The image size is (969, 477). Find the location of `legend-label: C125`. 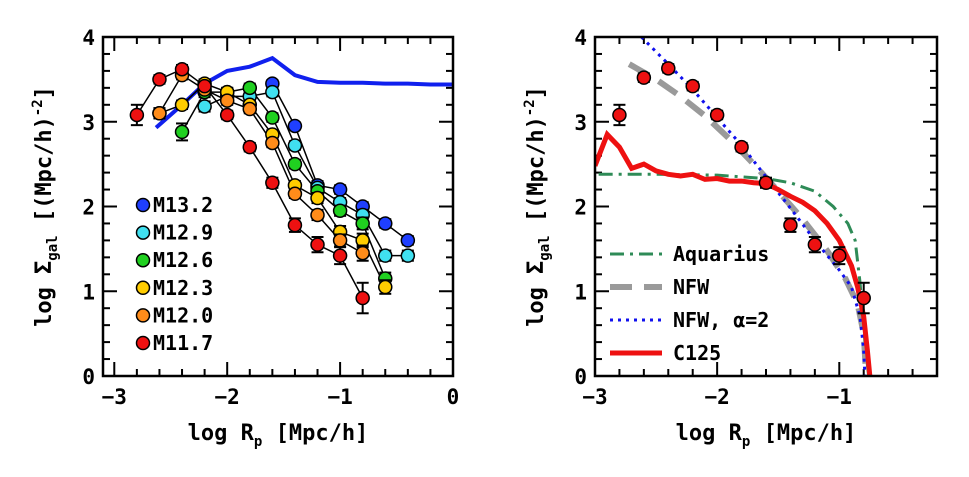

legend-label: C125 is located at coordinates (697, 353).